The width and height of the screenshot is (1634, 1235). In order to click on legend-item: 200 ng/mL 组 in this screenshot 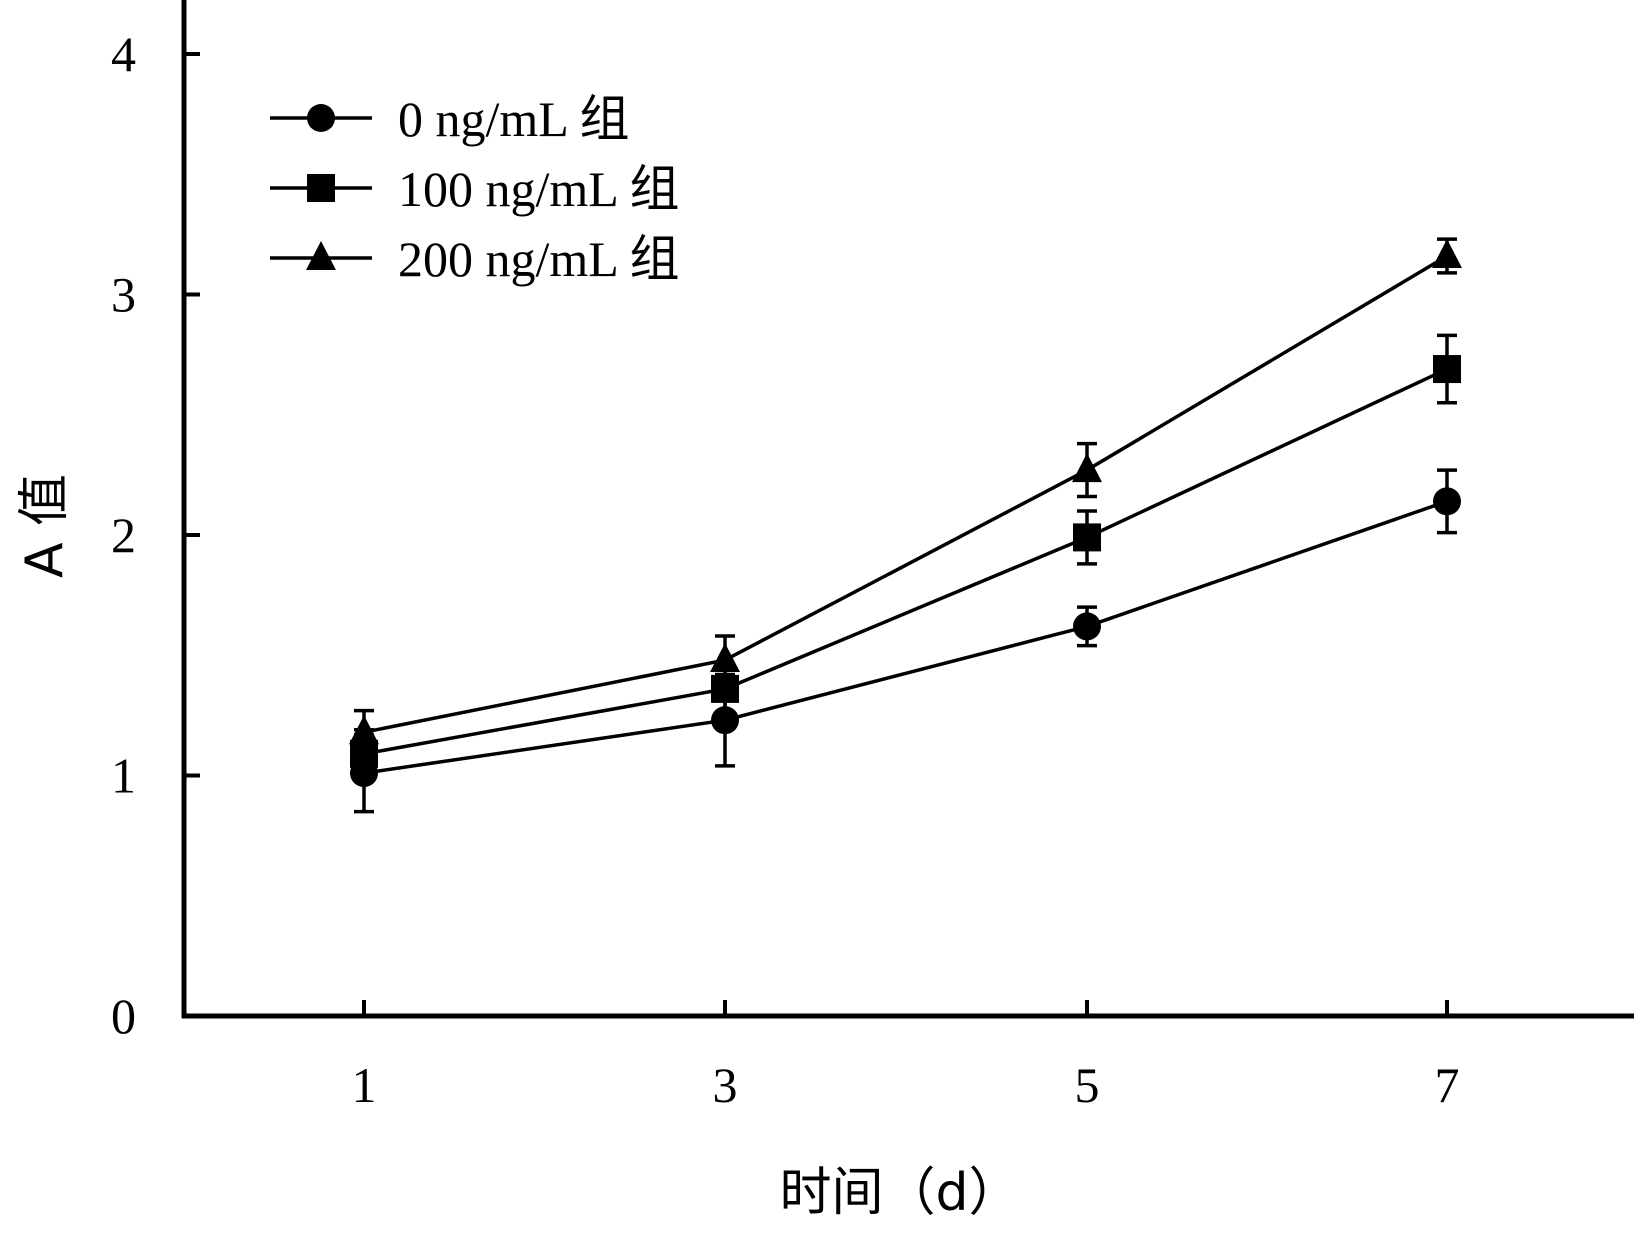, I will do `click(474, 259)`.